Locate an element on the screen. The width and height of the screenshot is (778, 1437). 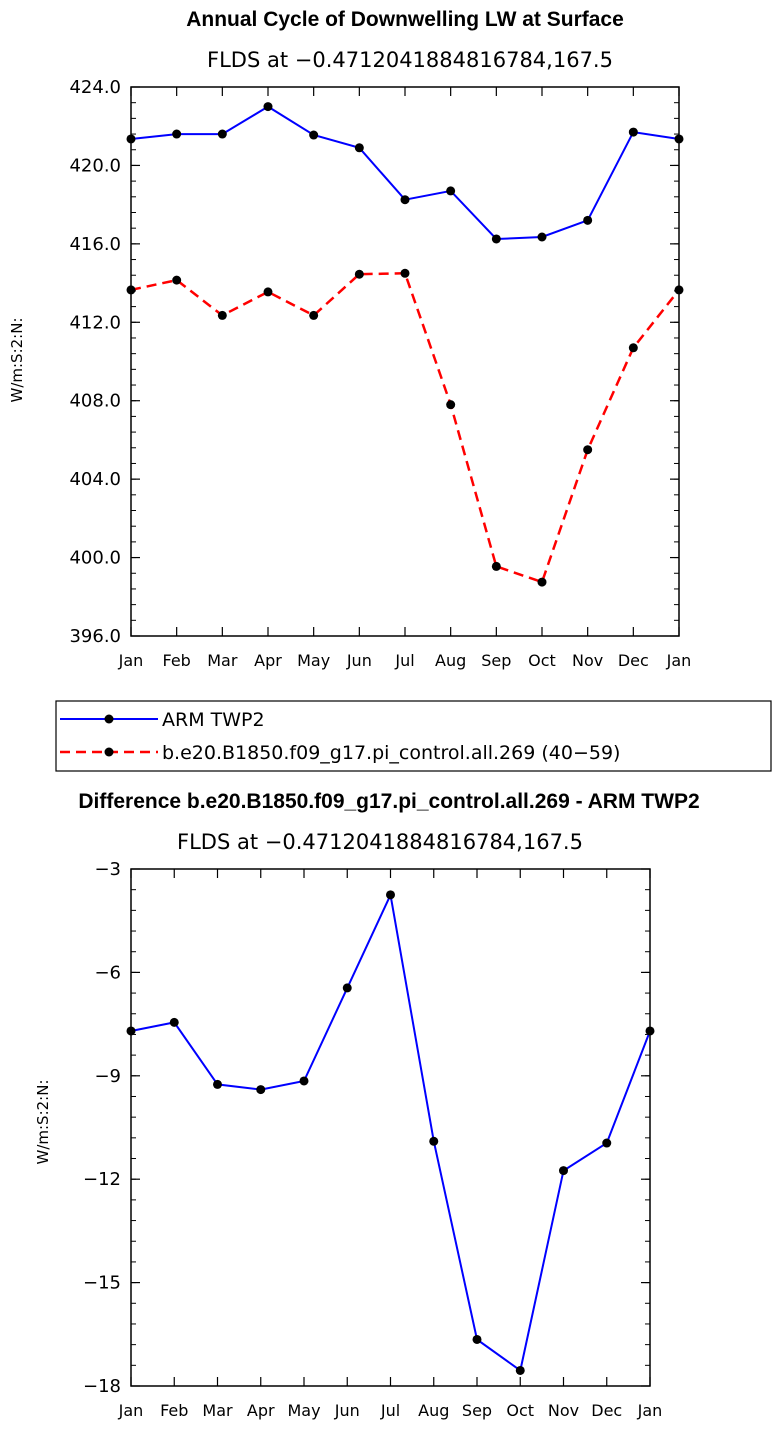
chart1-y-tick-label: 424.0 is located at coordinates (95, 87).